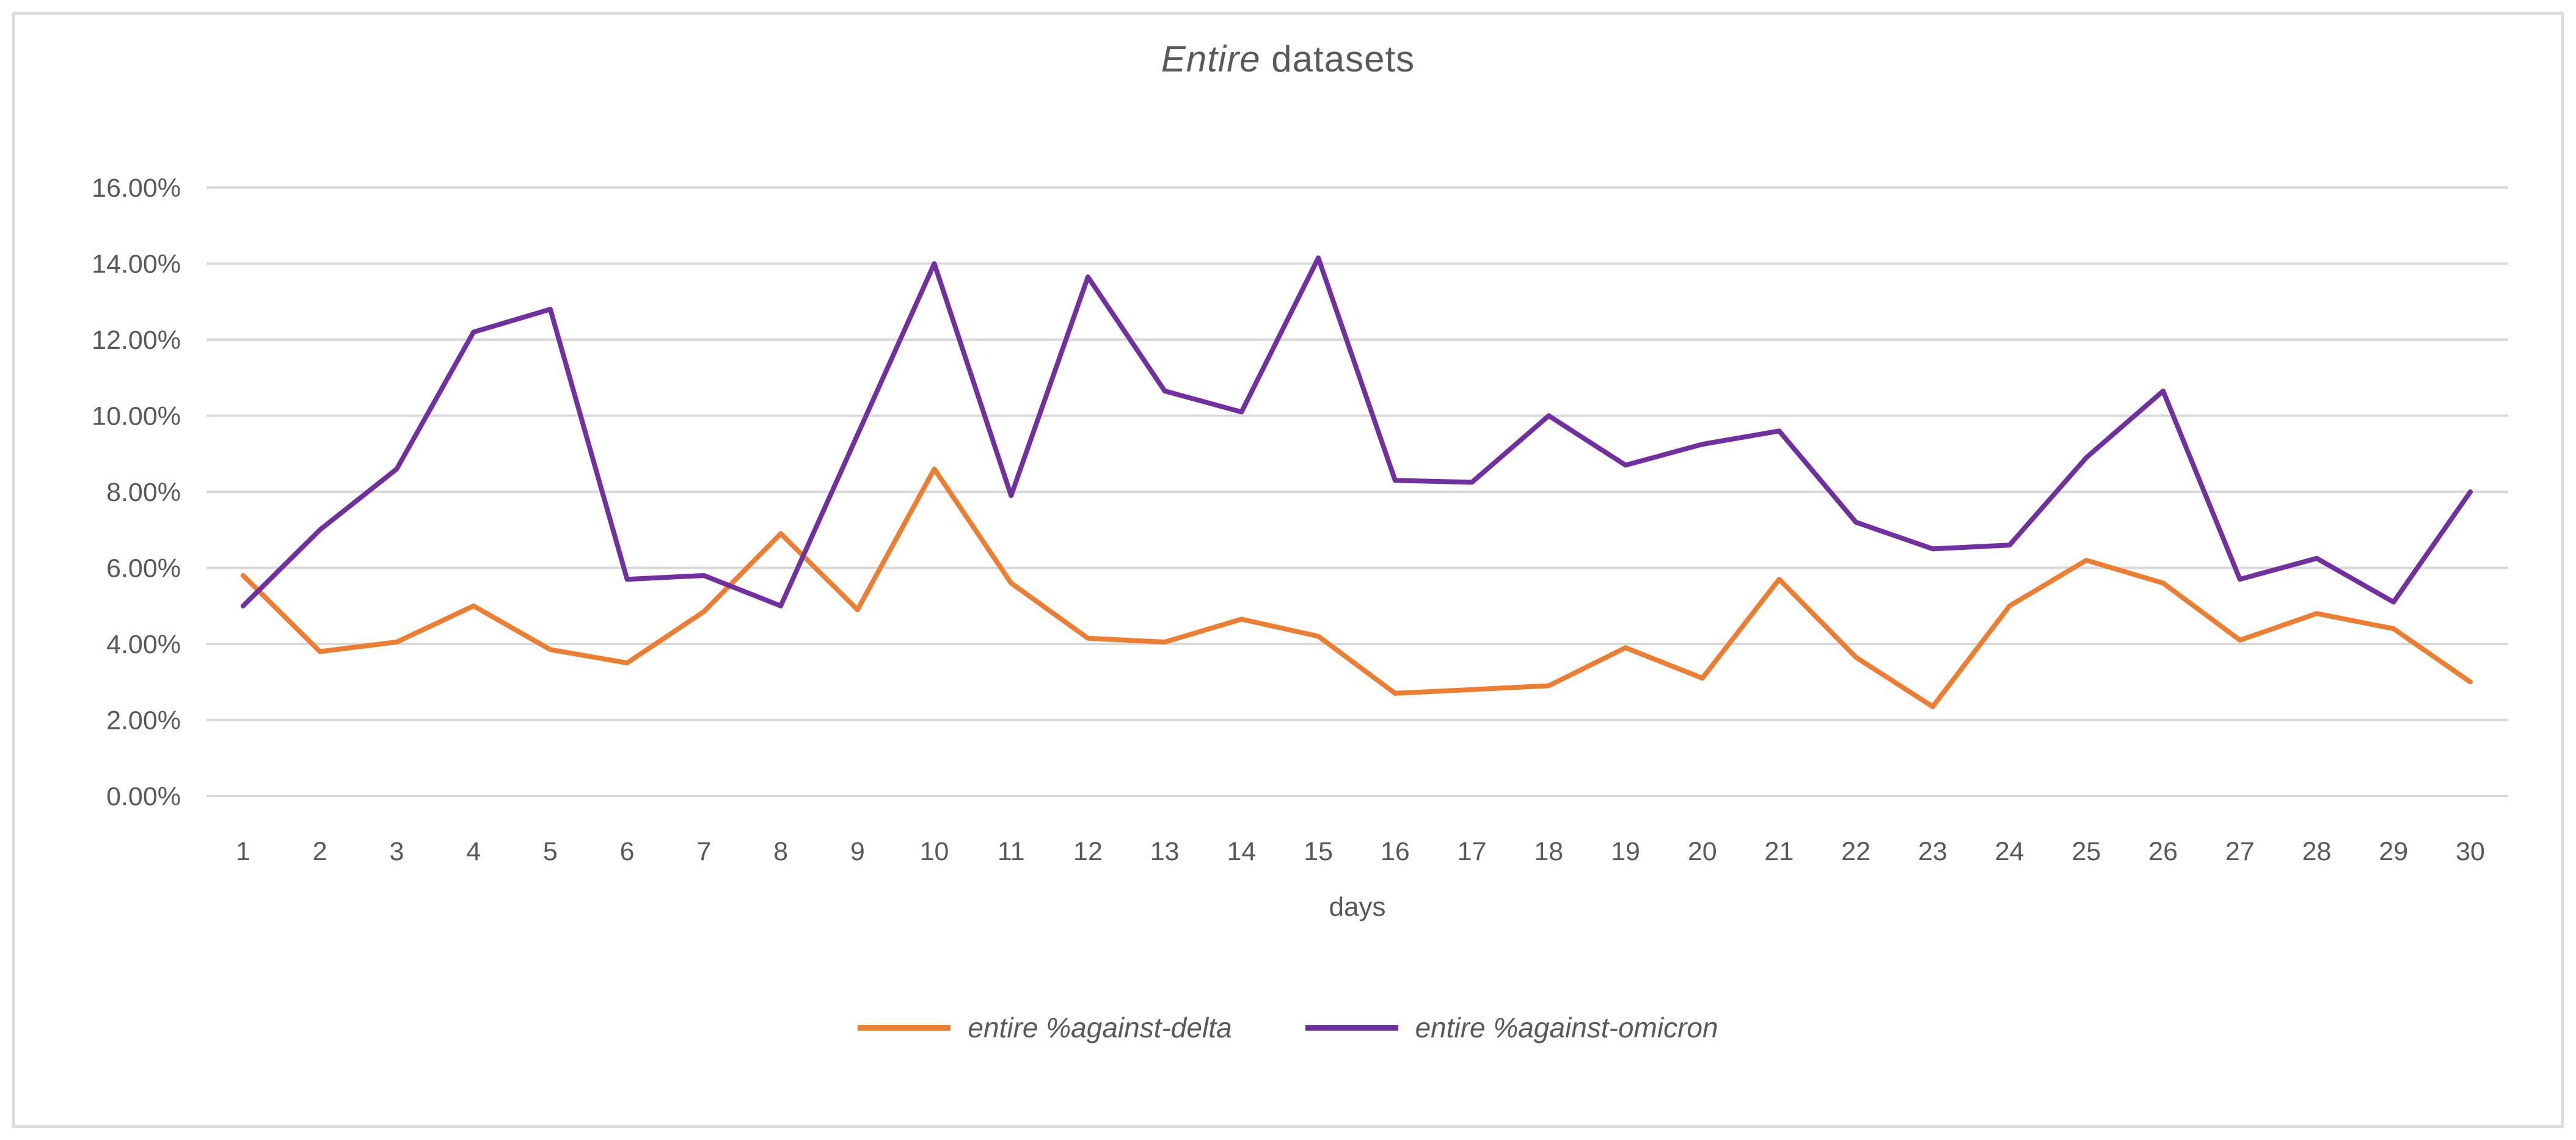  What do you see at coordinates (143, 721) in the screenshot?
I see `y-tick-label: 2.00%` at bounding box center [143, 721].